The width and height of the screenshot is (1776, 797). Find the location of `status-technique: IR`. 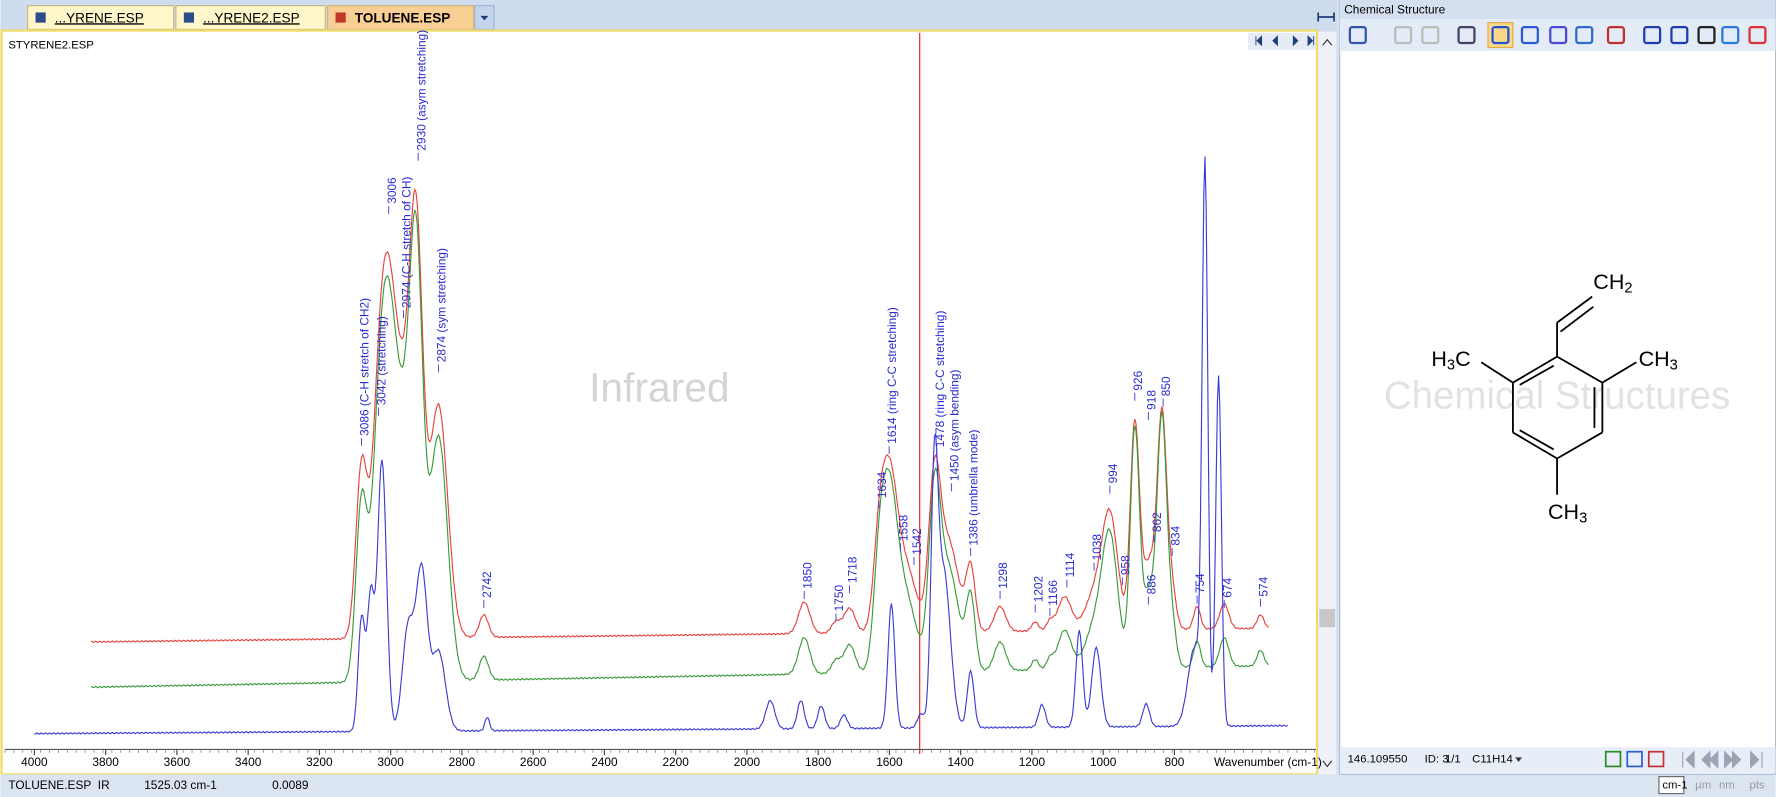

status-technique: IR is located at coordinates (104, 785).